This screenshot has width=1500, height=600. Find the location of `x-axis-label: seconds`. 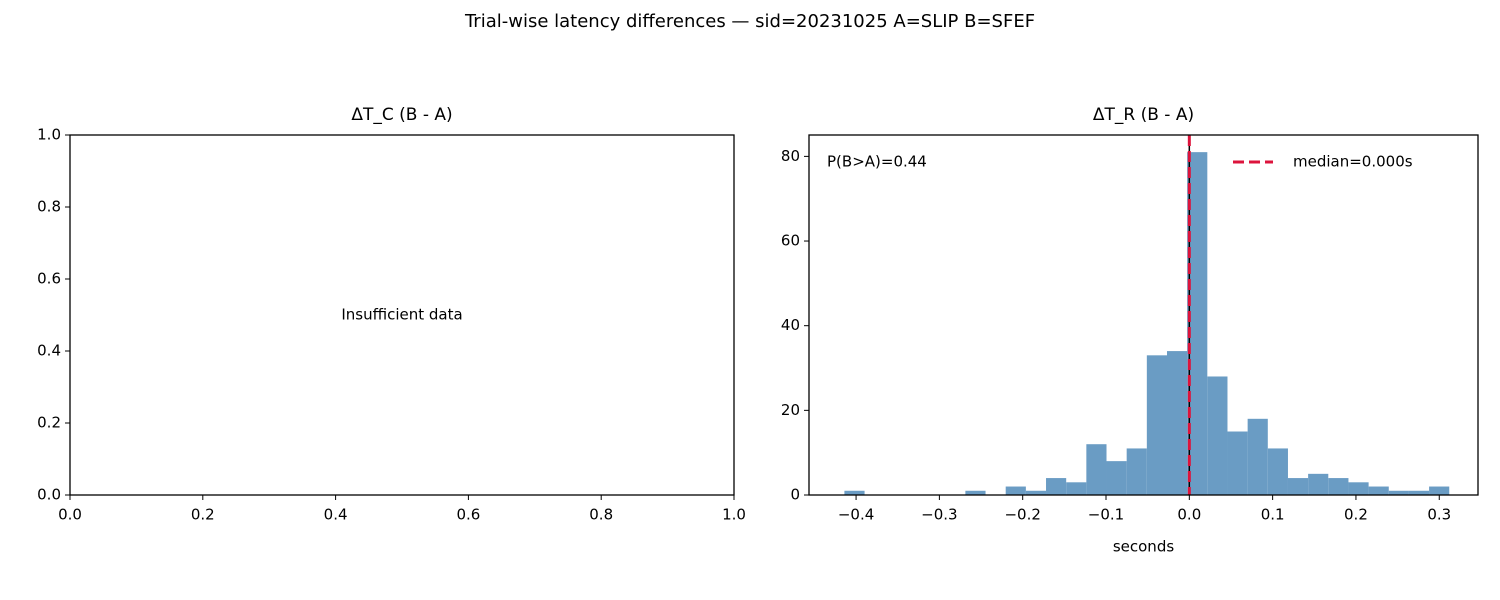

x-axis-label: seconds is located at coordinates (1143, 547).